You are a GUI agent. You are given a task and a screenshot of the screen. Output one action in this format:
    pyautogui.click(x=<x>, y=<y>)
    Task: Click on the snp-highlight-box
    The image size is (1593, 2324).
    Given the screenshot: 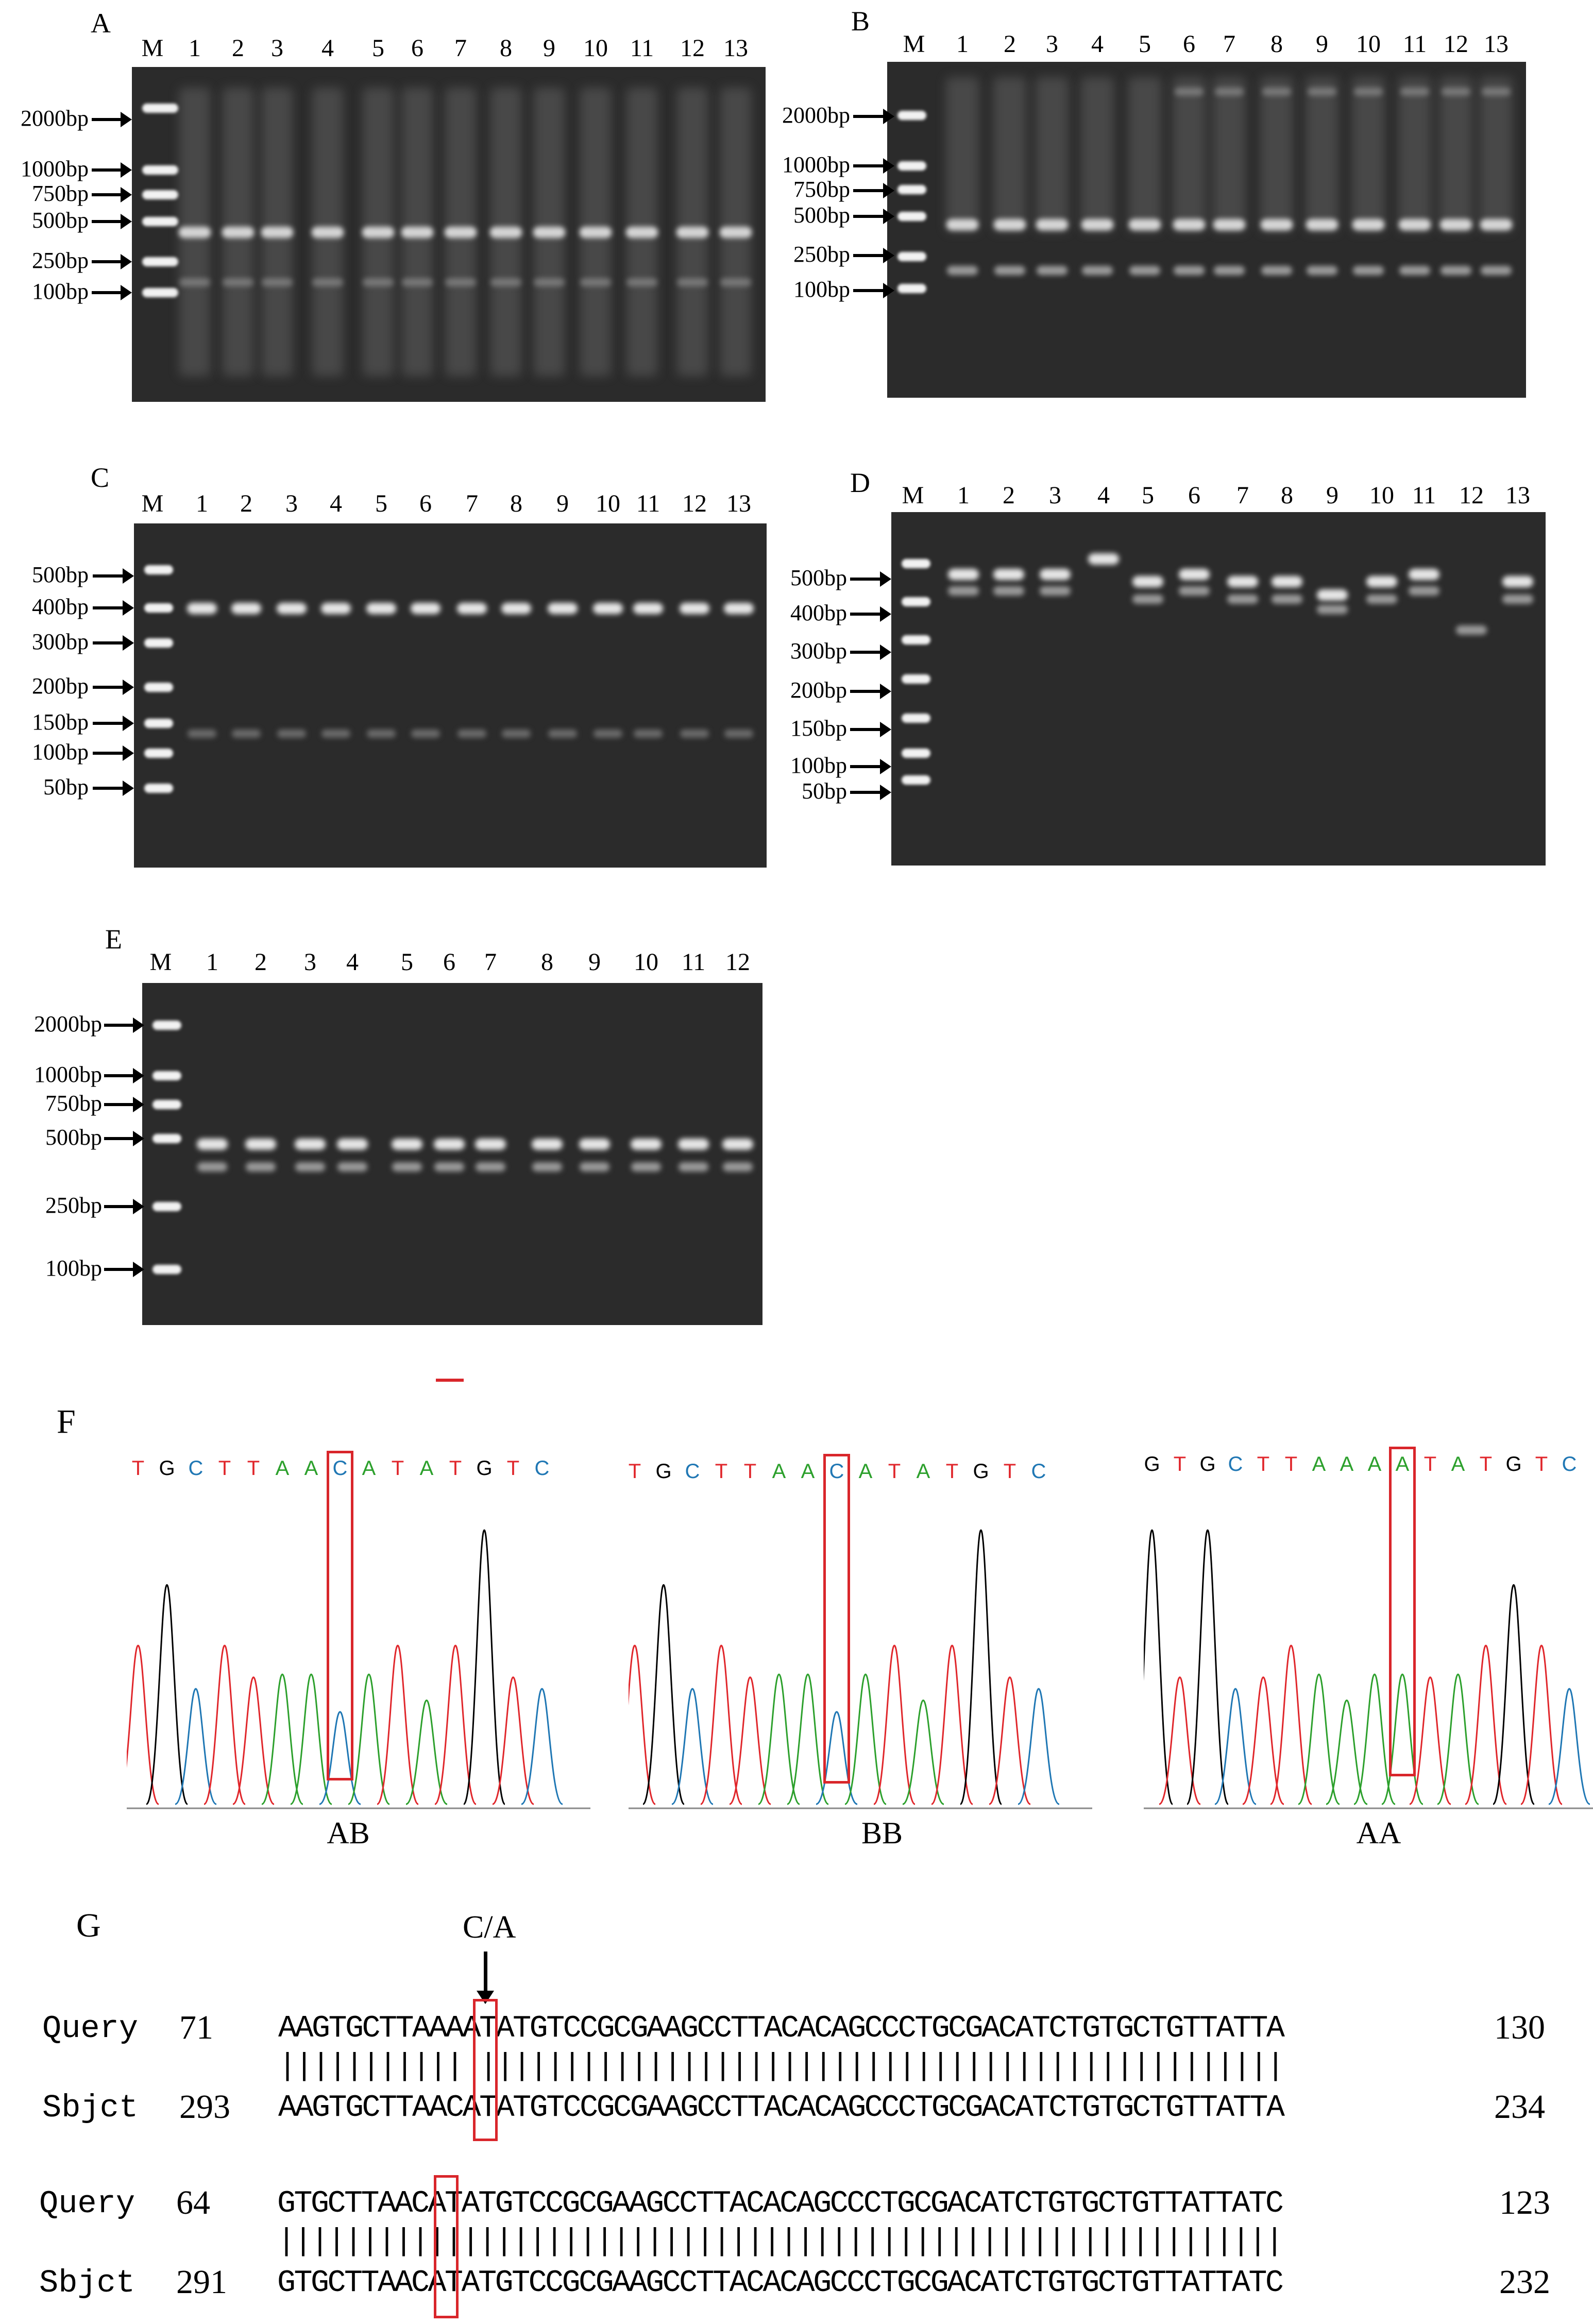 What is the action you would take?
    pyautogui.click(x=340, y=1616)
    